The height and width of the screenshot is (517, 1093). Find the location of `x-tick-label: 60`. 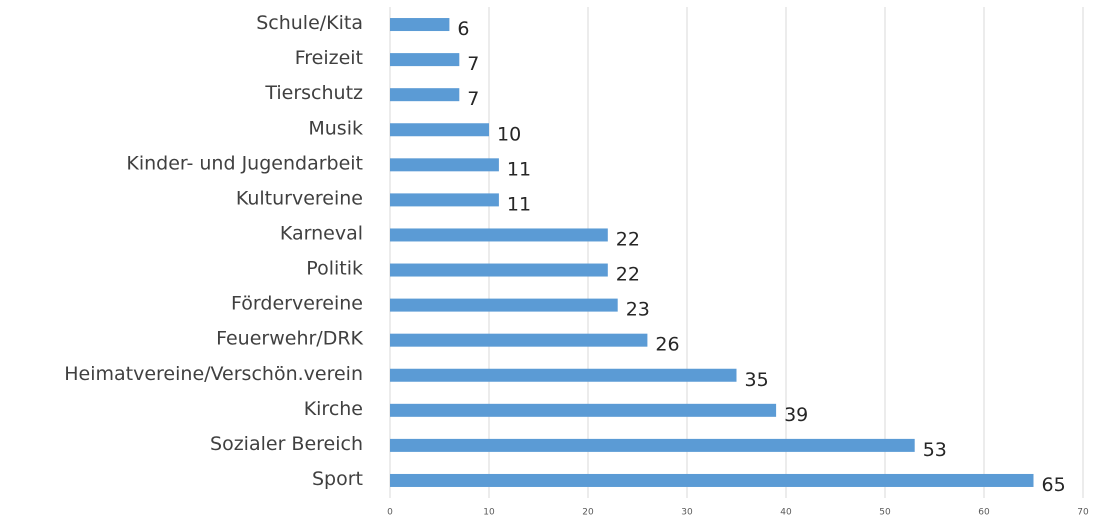

x-tick-label: 60 is located at coordinates (984, 512).